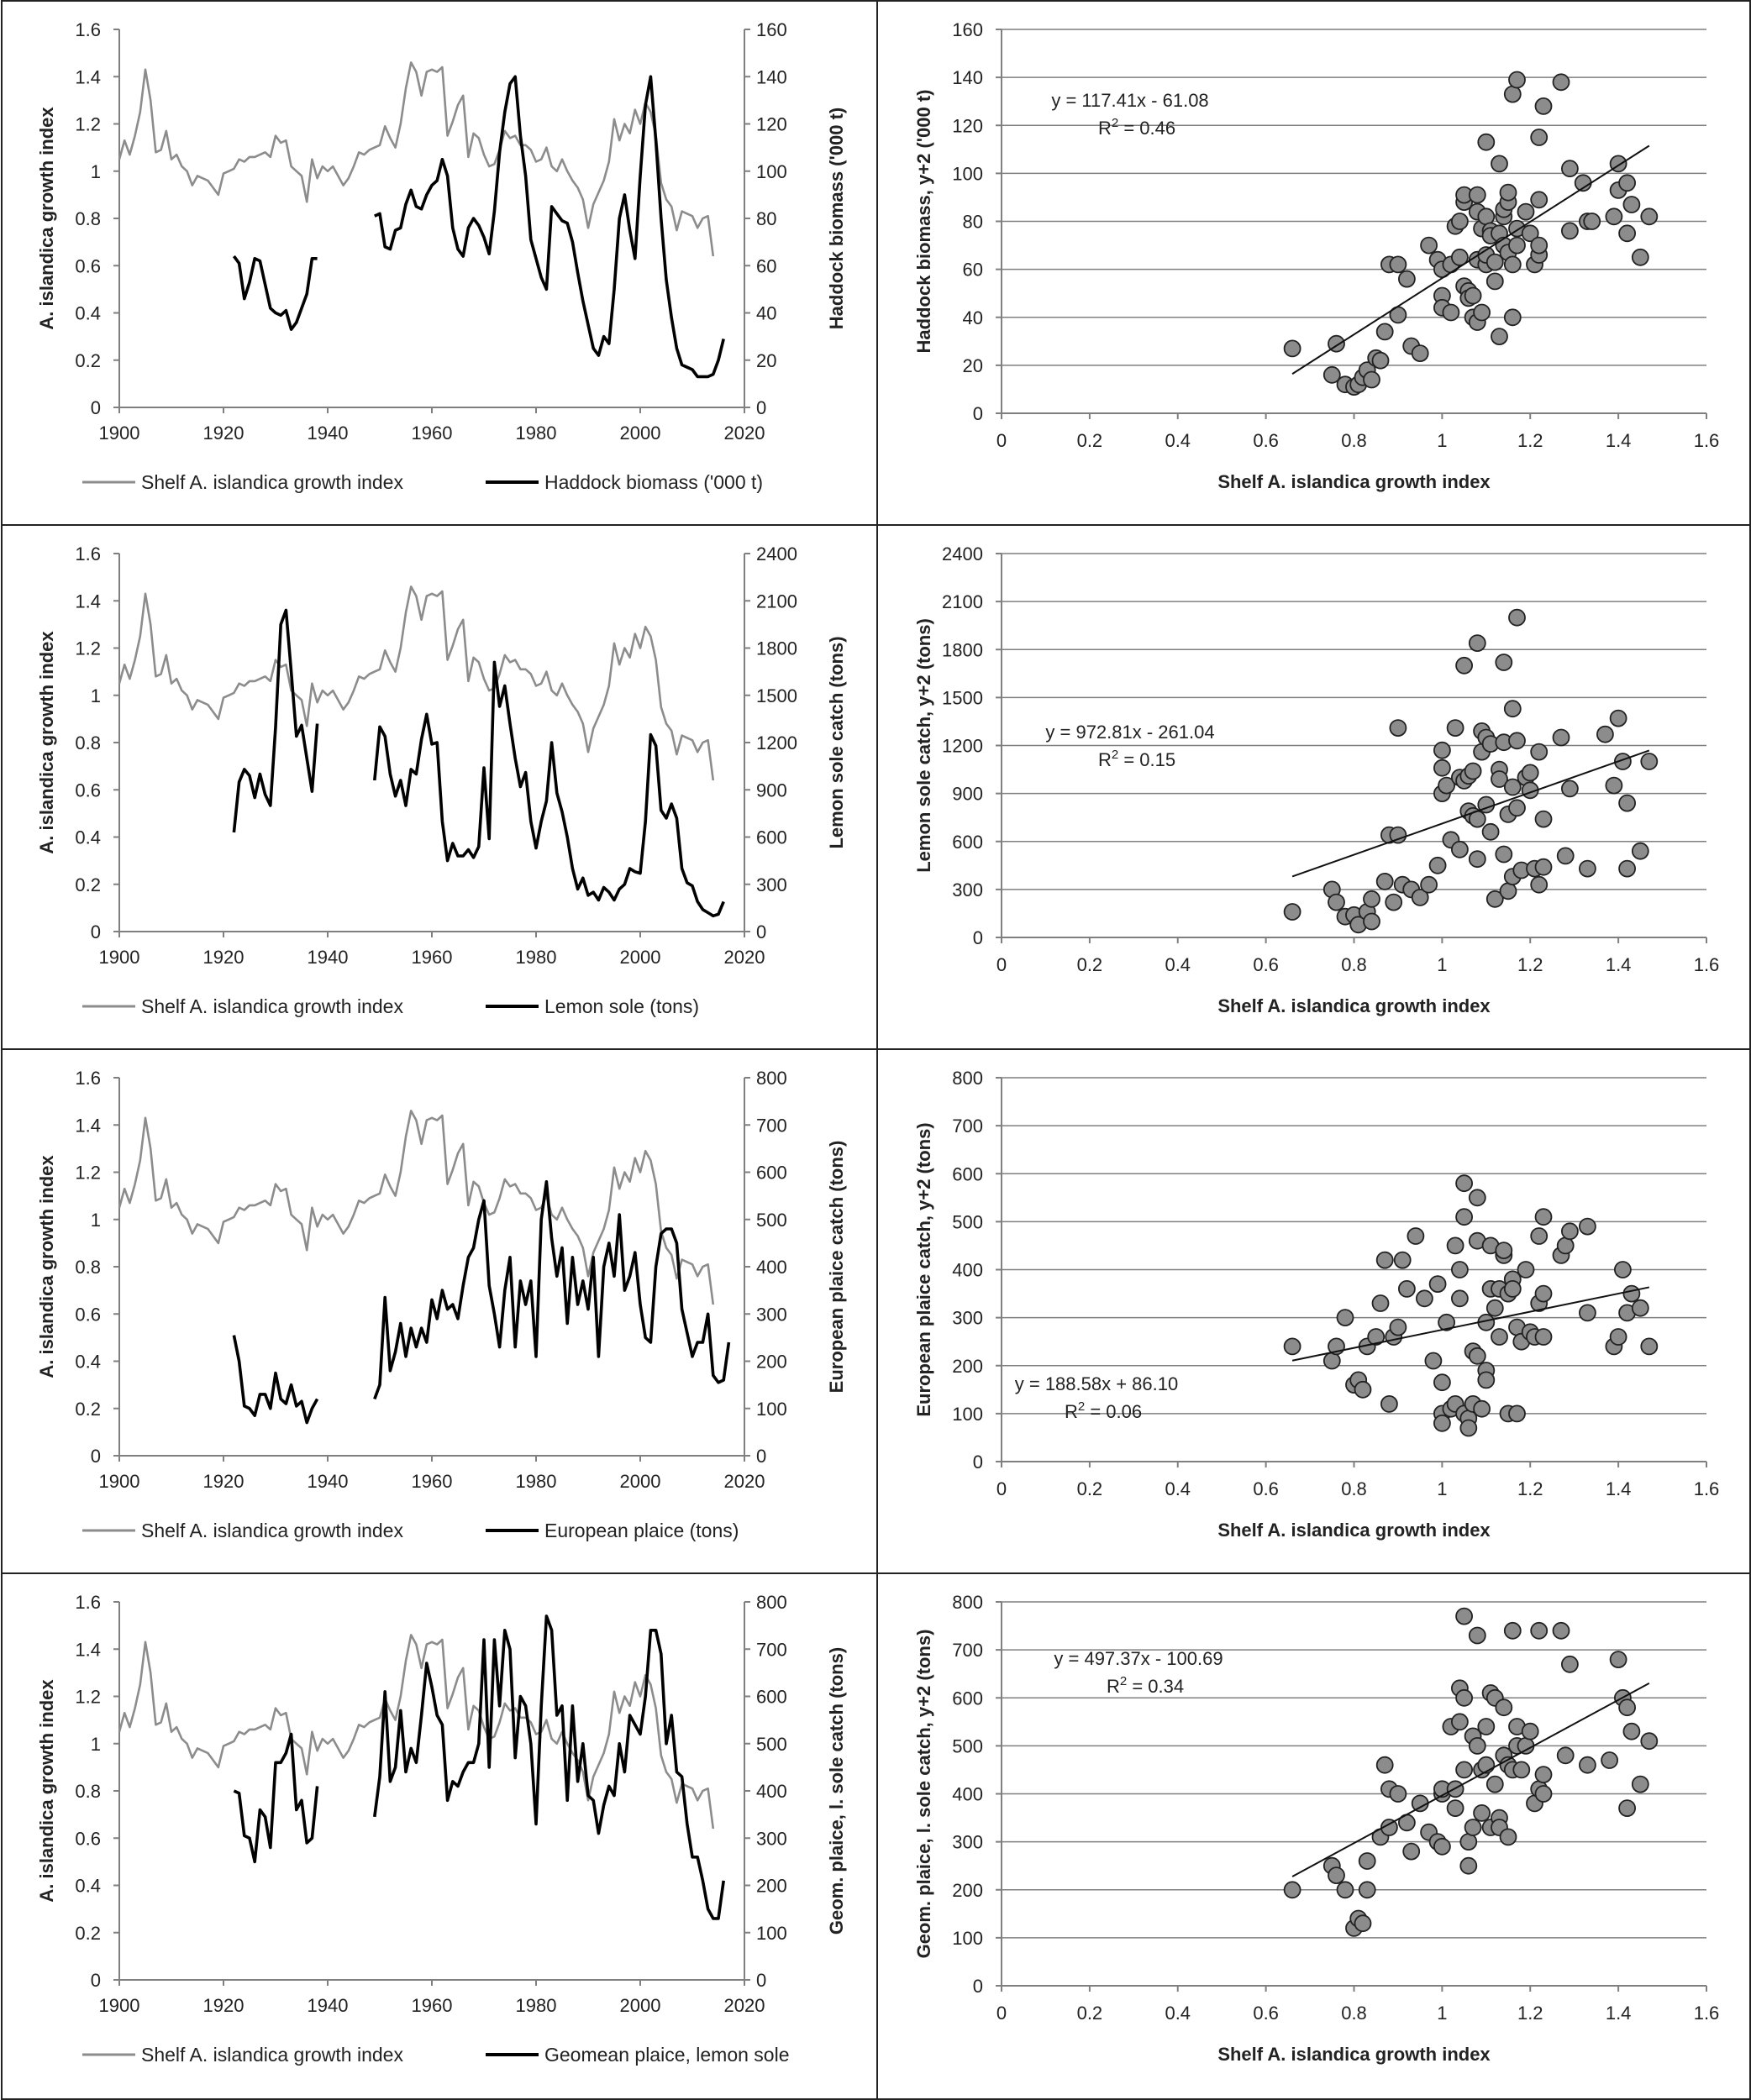  Describe the element at coordinates (761, 931) in the screenshot. I see `right-y-tick-label: 0` at that location.